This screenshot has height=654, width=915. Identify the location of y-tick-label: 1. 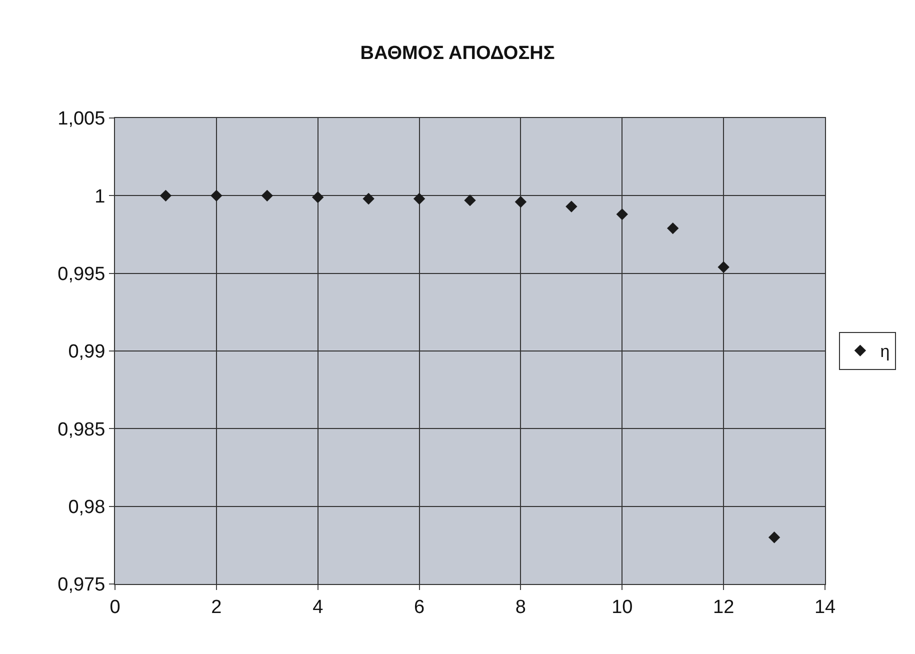
(100, 197).